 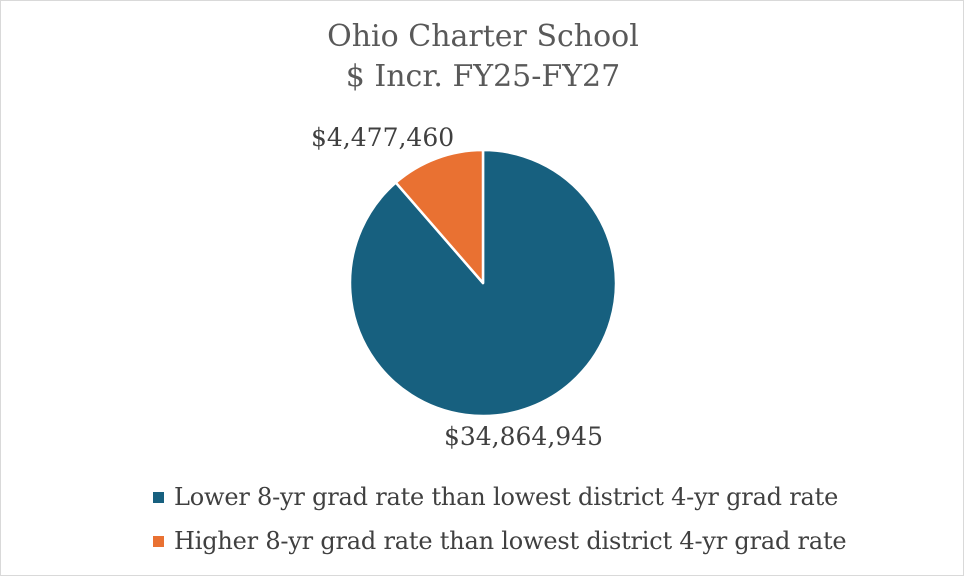 What do you see at coordinates (483, 36) in the screenshot?
I see `chart-title-line-1: Ohio Charter School` at bounding box center [483, 36].